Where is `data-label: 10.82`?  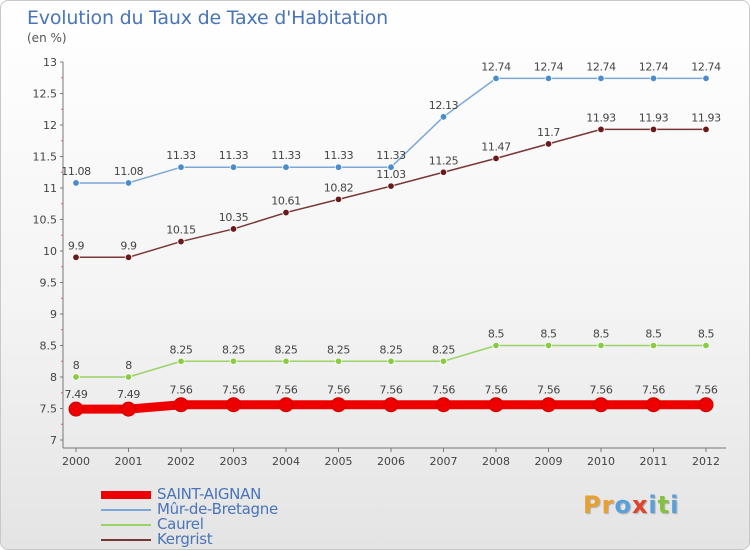 data-label: 10.82 is located at coordinates (339, 187).